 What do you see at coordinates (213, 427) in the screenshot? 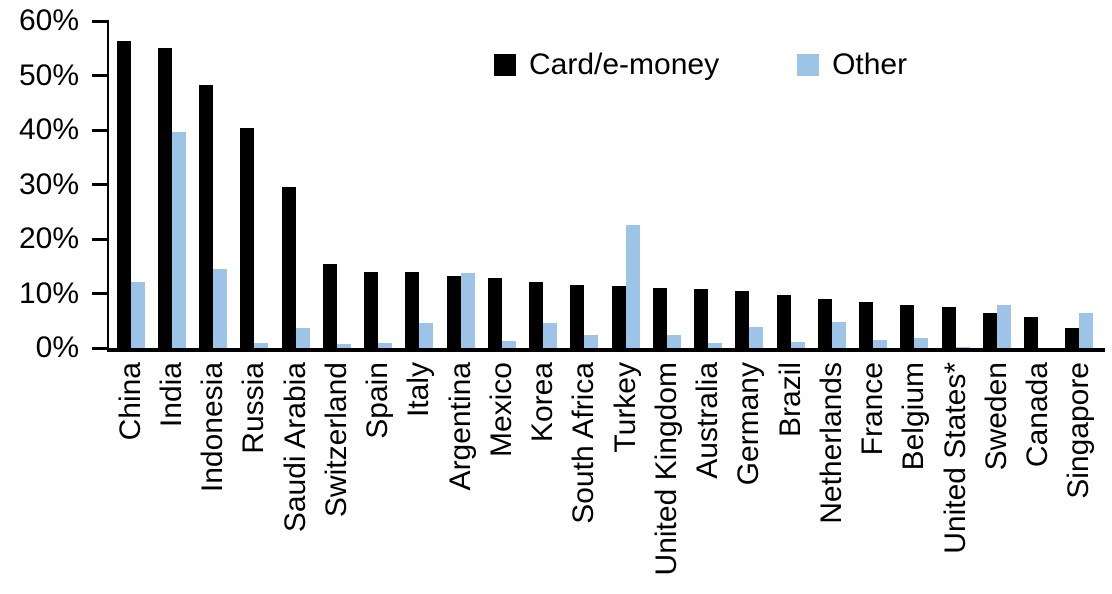
I see `x-axis-label: Indonesia` at bounding box center [213, 427].